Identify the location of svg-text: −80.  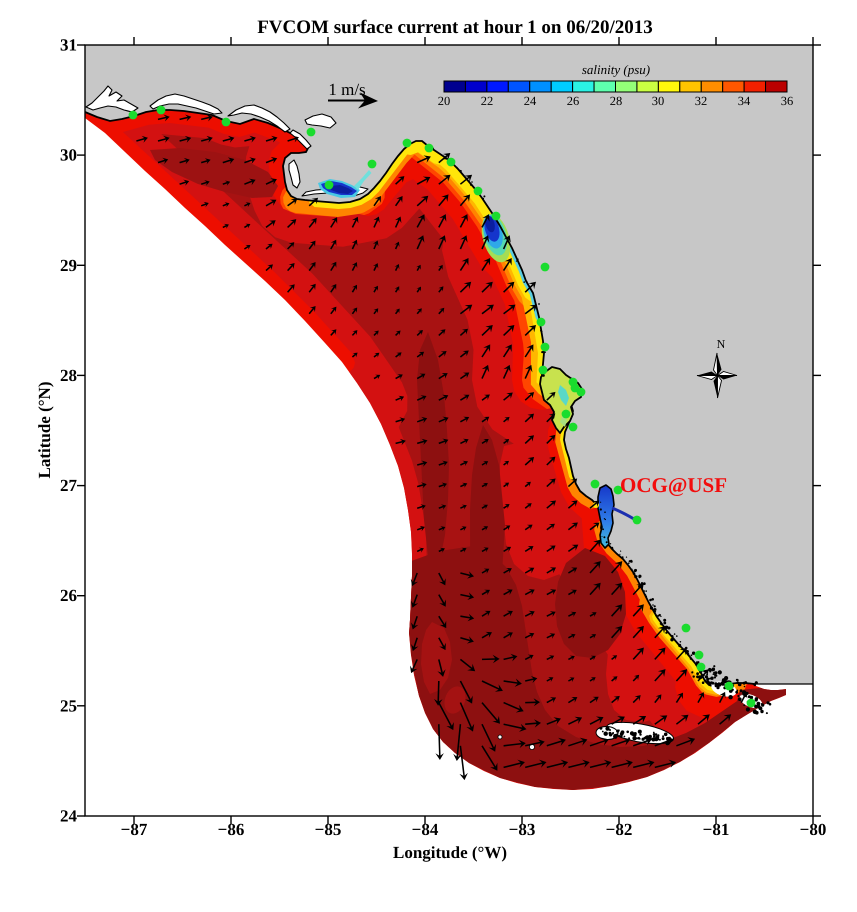
(813, 829).